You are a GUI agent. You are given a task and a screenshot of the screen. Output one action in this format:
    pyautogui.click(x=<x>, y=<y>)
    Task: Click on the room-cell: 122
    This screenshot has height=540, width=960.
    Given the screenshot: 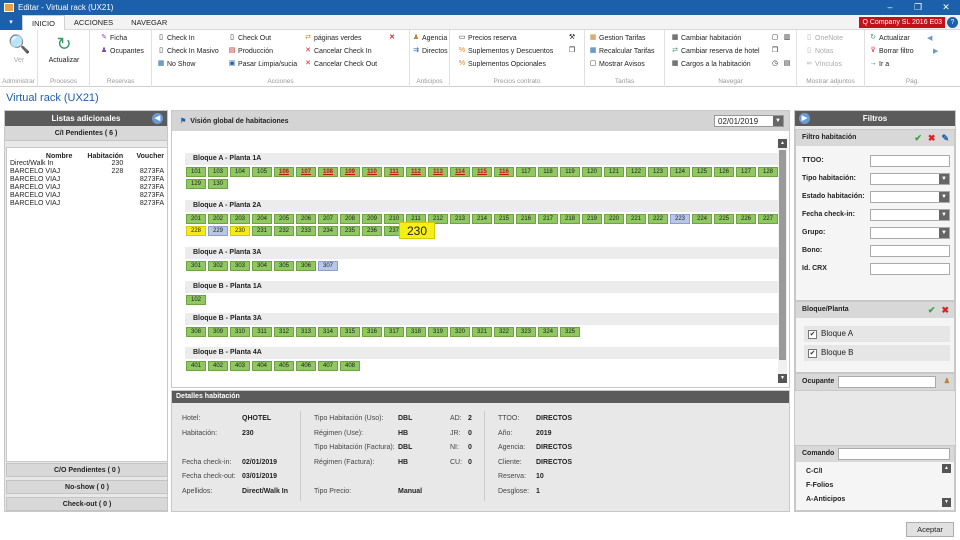 What is the action you would take?
    pyautogui.click(x=636, y=172)
    